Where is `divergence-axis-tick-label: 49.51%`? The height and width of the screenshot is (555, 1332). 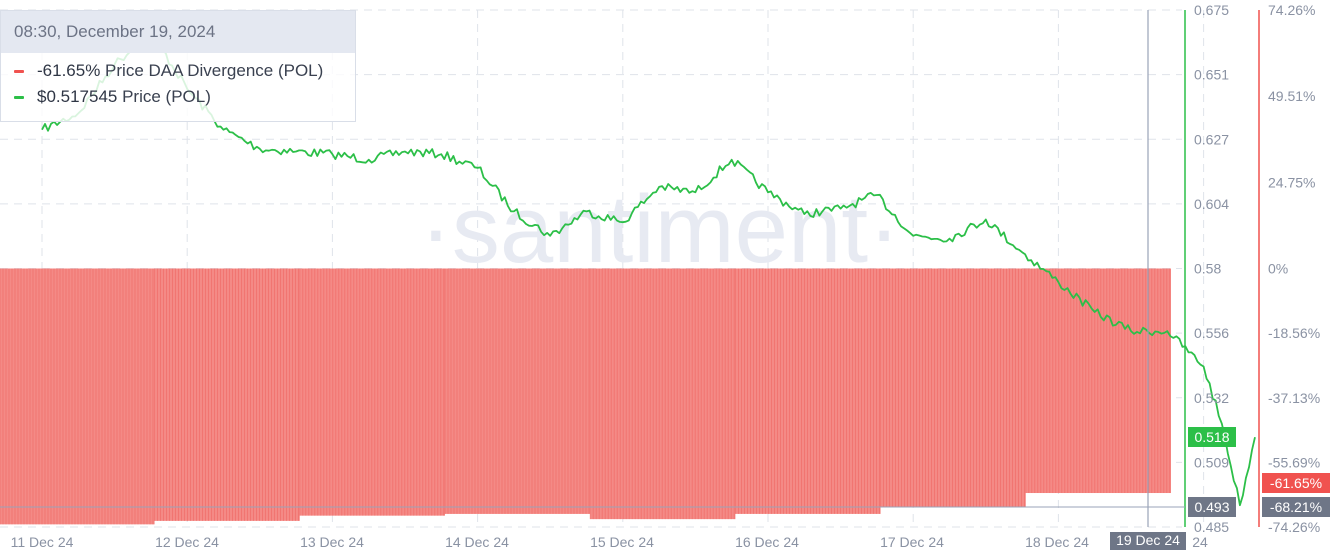
divergence-axis-tick-label: 49.51% is located at coordinates (1291, 96).